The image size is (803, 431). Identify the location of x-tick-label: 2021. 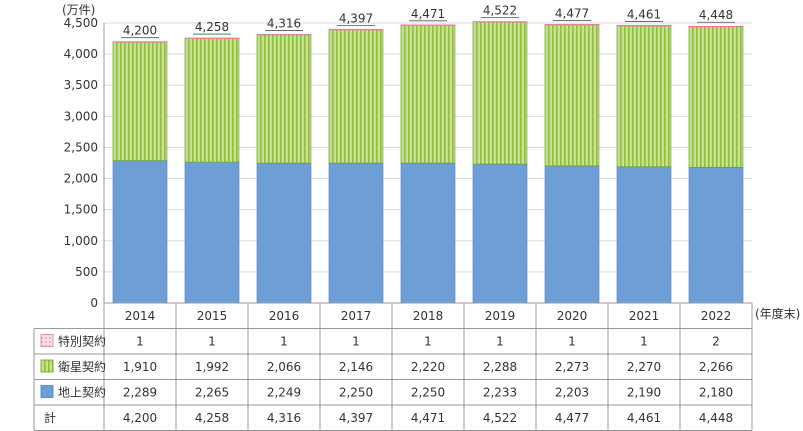
(644, 316).